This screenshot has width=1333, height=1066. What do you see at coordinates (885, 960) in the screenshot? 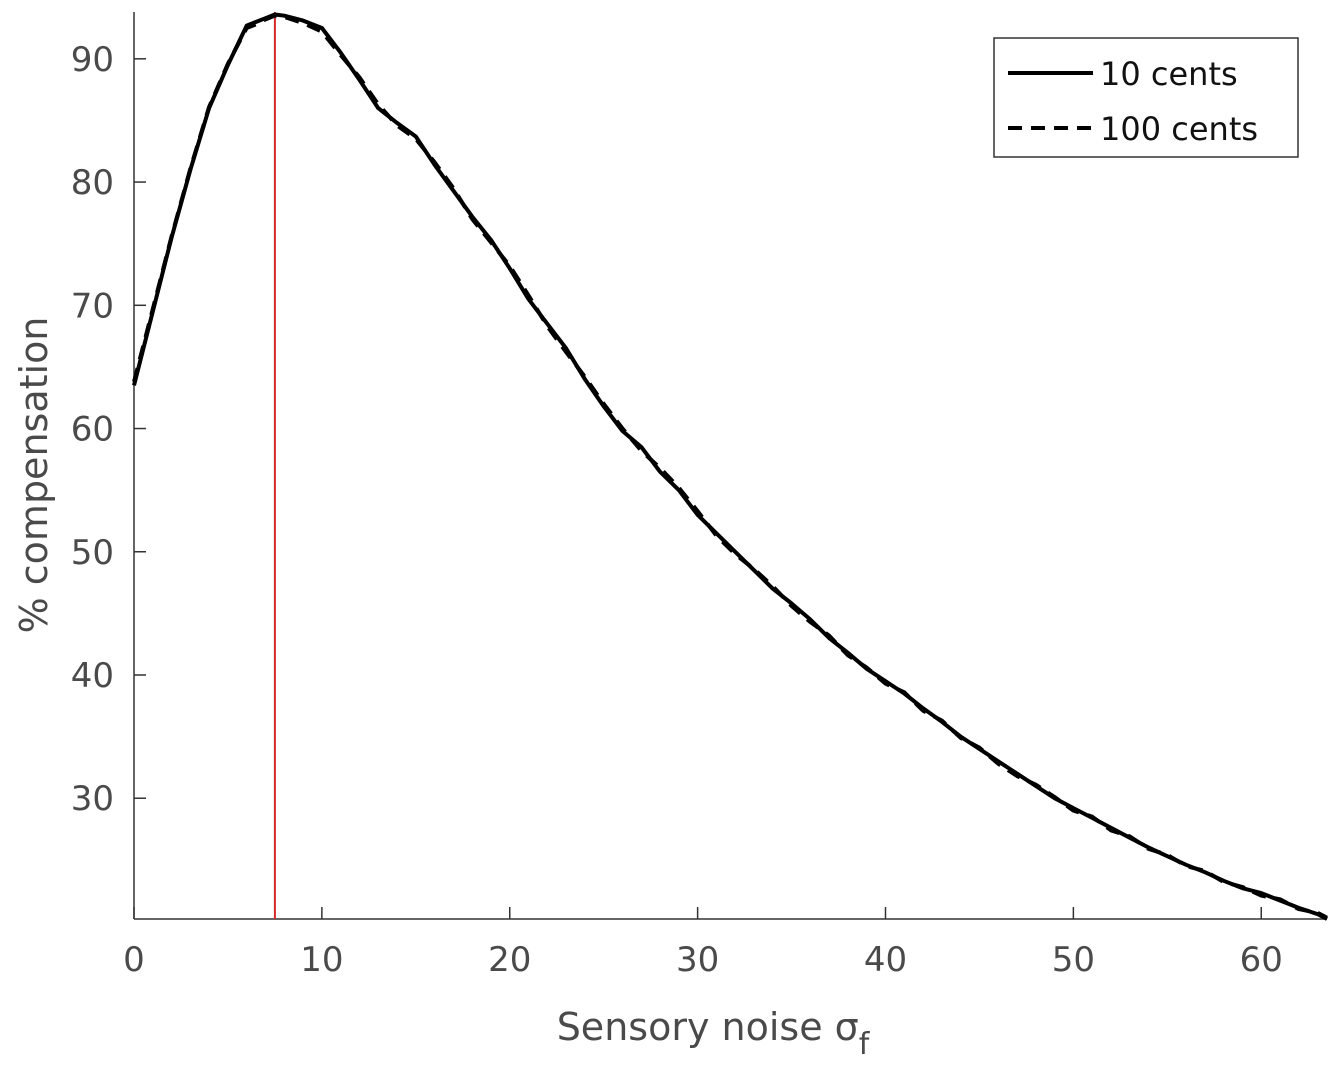
I see `x-tick-label: 40` at bounding box center [885, 960].